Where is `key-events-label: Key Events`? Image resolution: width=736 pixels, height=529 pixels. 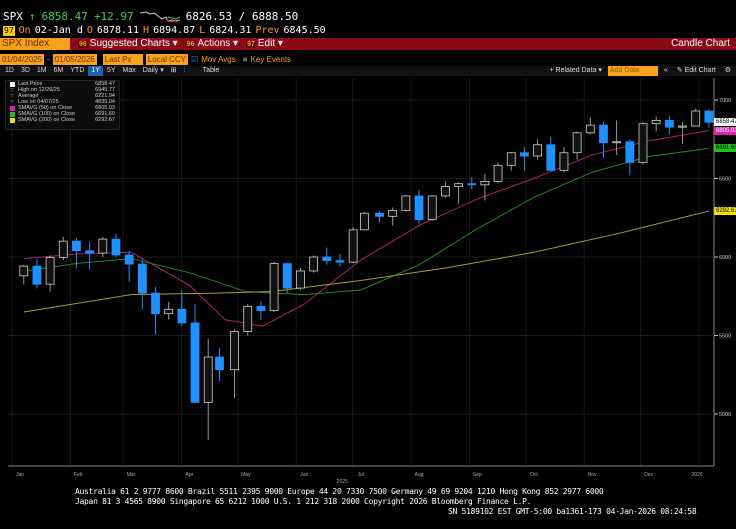 key-events-label: Key Events is located at coordinates (271, 59).